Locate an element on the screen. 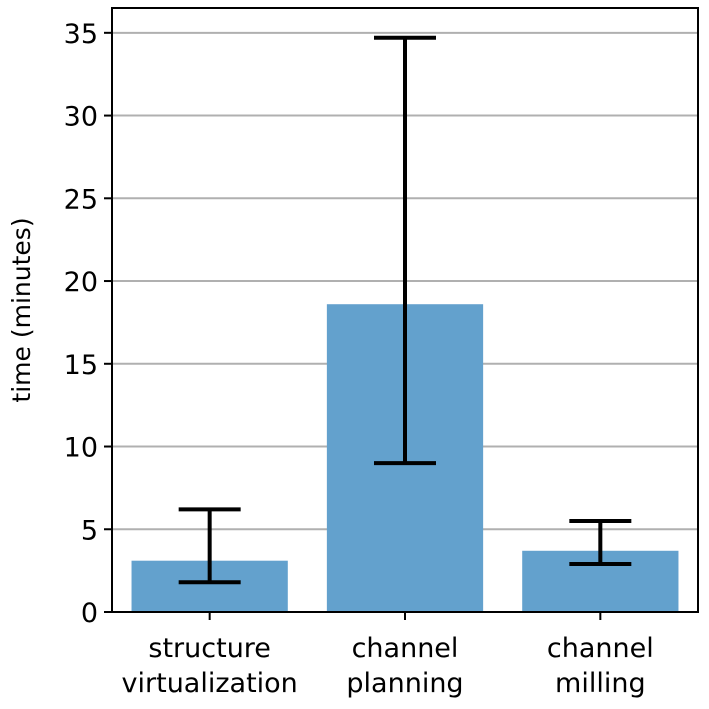 The height and width of the screenshot is (709, 709). y-tick-label: 15 is located at coordinates (81, 365).